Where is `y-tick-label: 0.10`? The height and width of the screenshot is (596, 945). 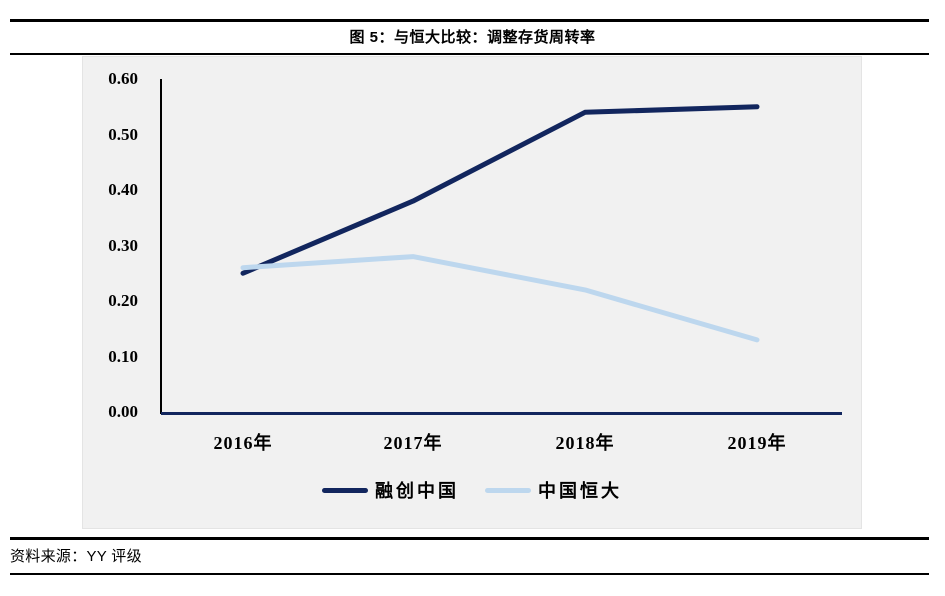
y-tick-label: 0.10 is located at coordinates (123, 356).